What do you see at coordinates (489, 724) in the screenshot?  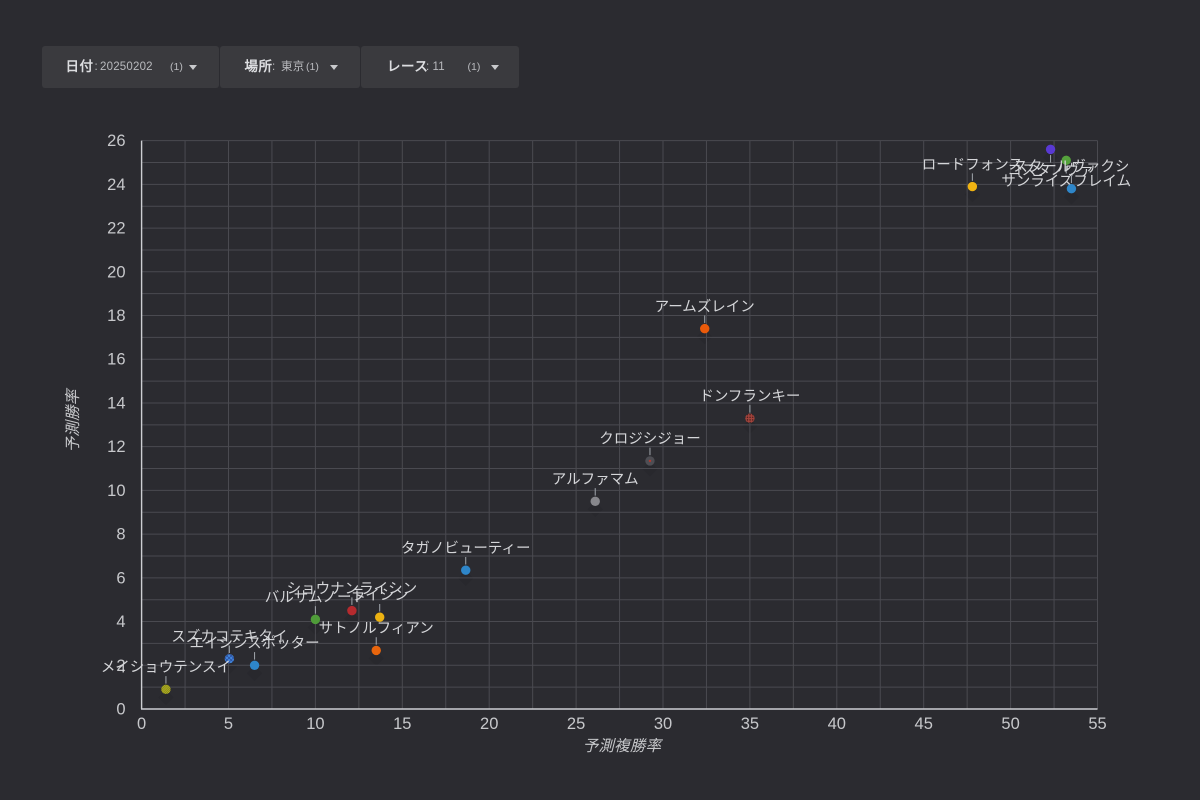 I see `x-tick-label: 20` at bounding box center [489, 724].